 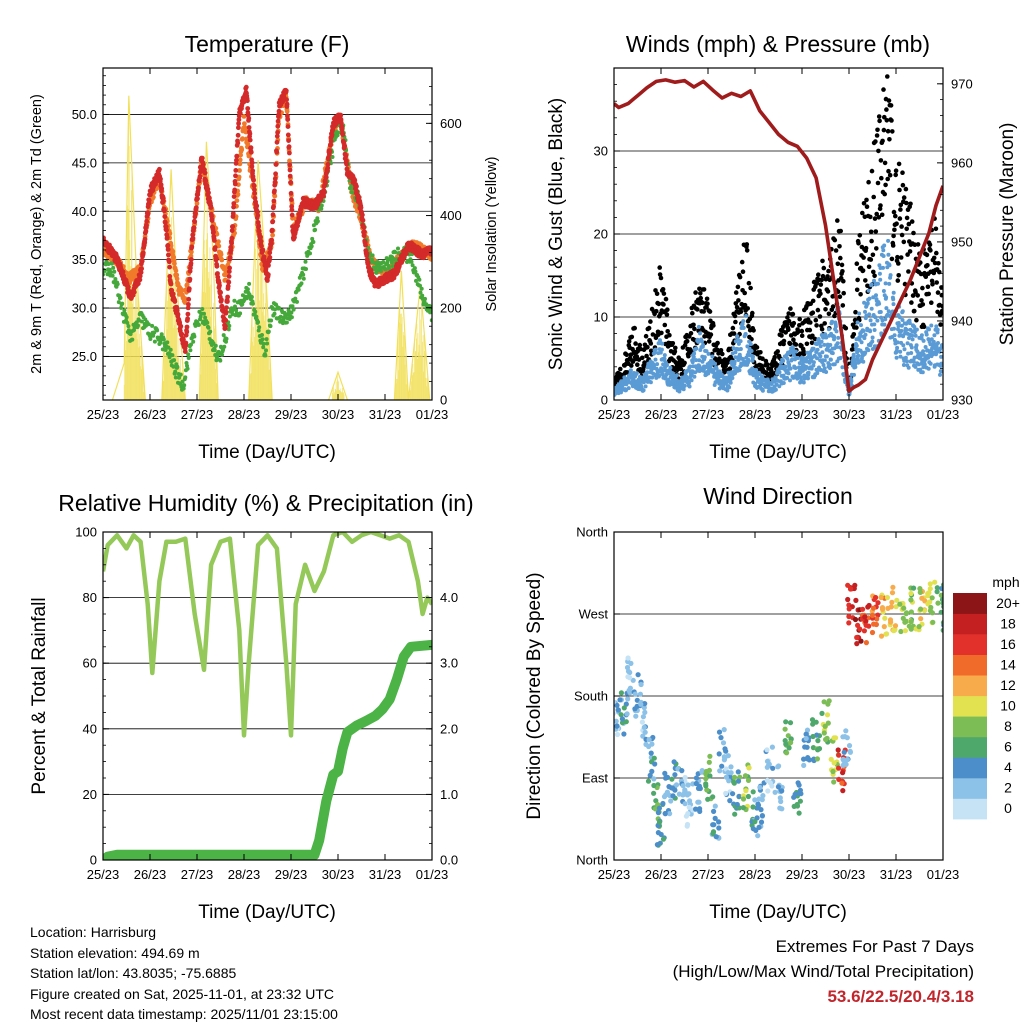 I want to click on x-tick-label: 29/23, so click(x=802, y=414).